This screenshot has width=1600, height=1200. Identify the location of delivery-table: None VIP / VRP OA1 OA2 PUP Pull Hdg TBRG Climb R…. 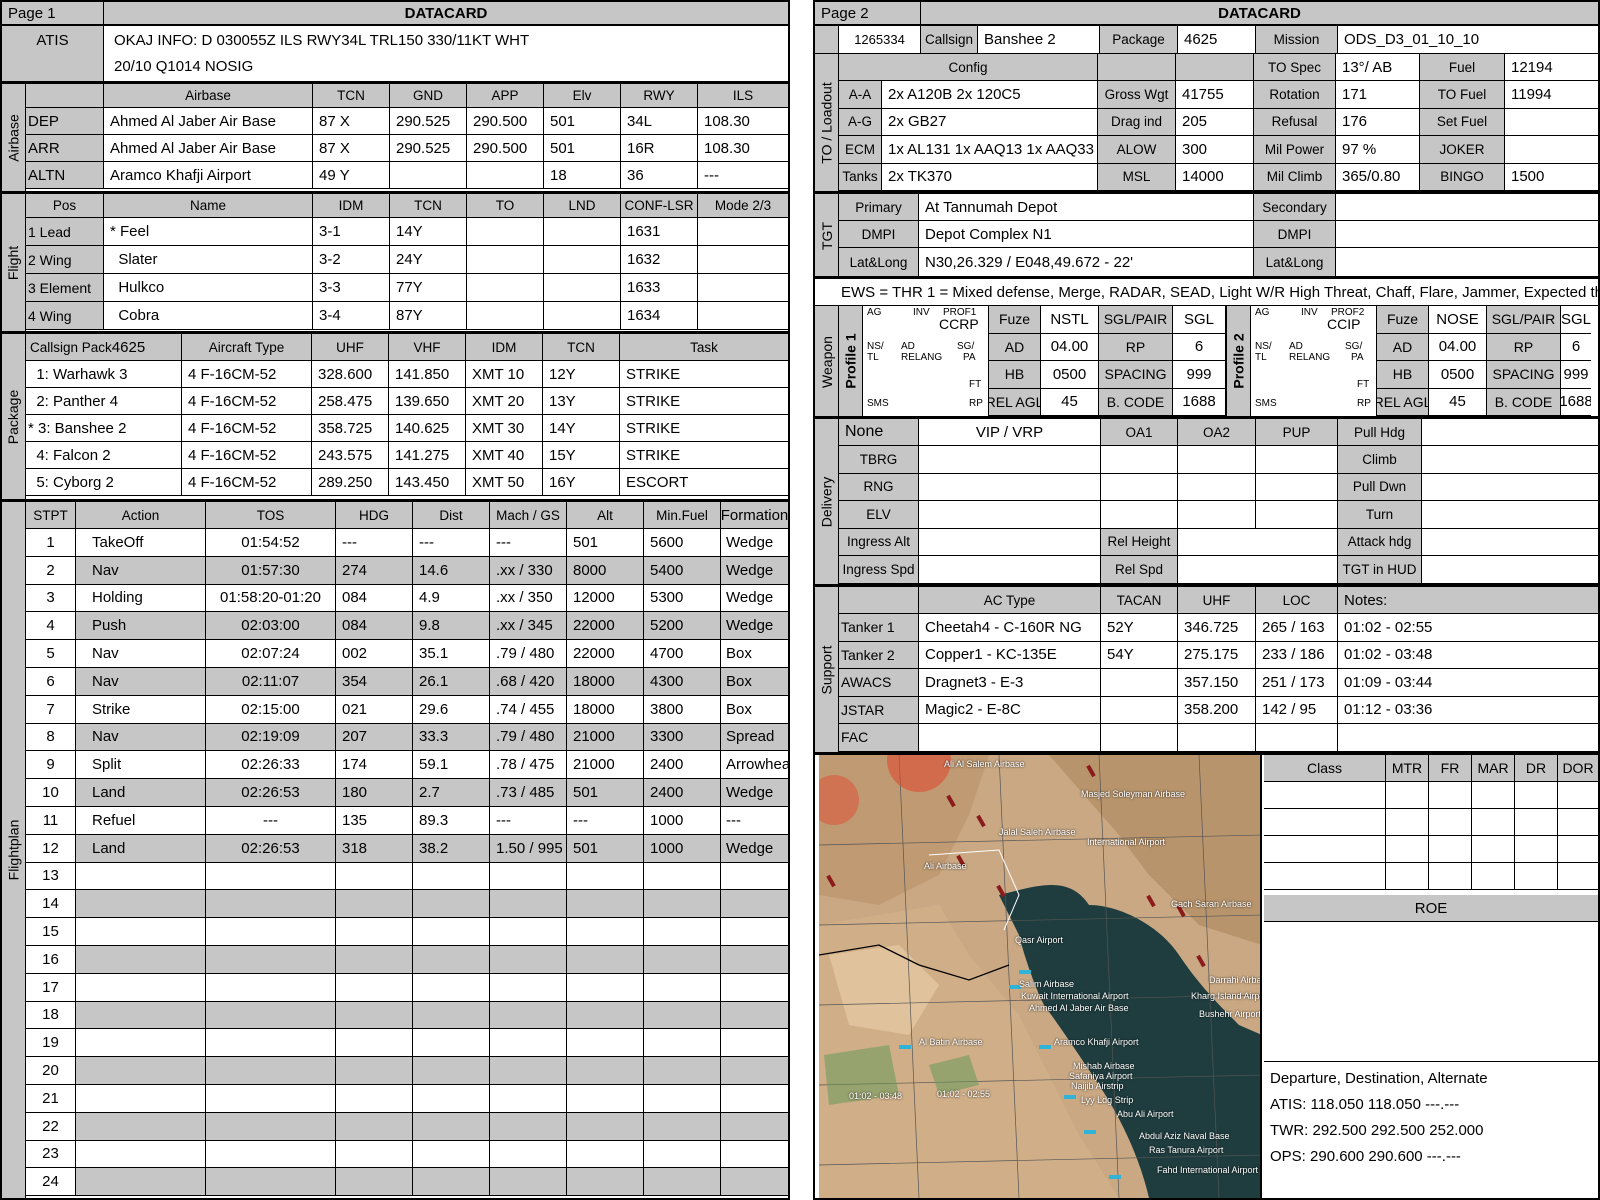
(1218, 502).